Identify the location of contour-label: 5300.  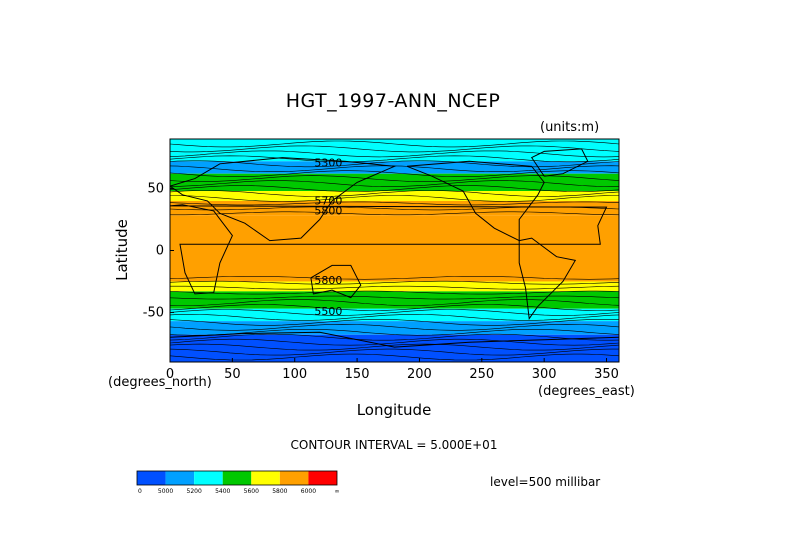
(328, 162).